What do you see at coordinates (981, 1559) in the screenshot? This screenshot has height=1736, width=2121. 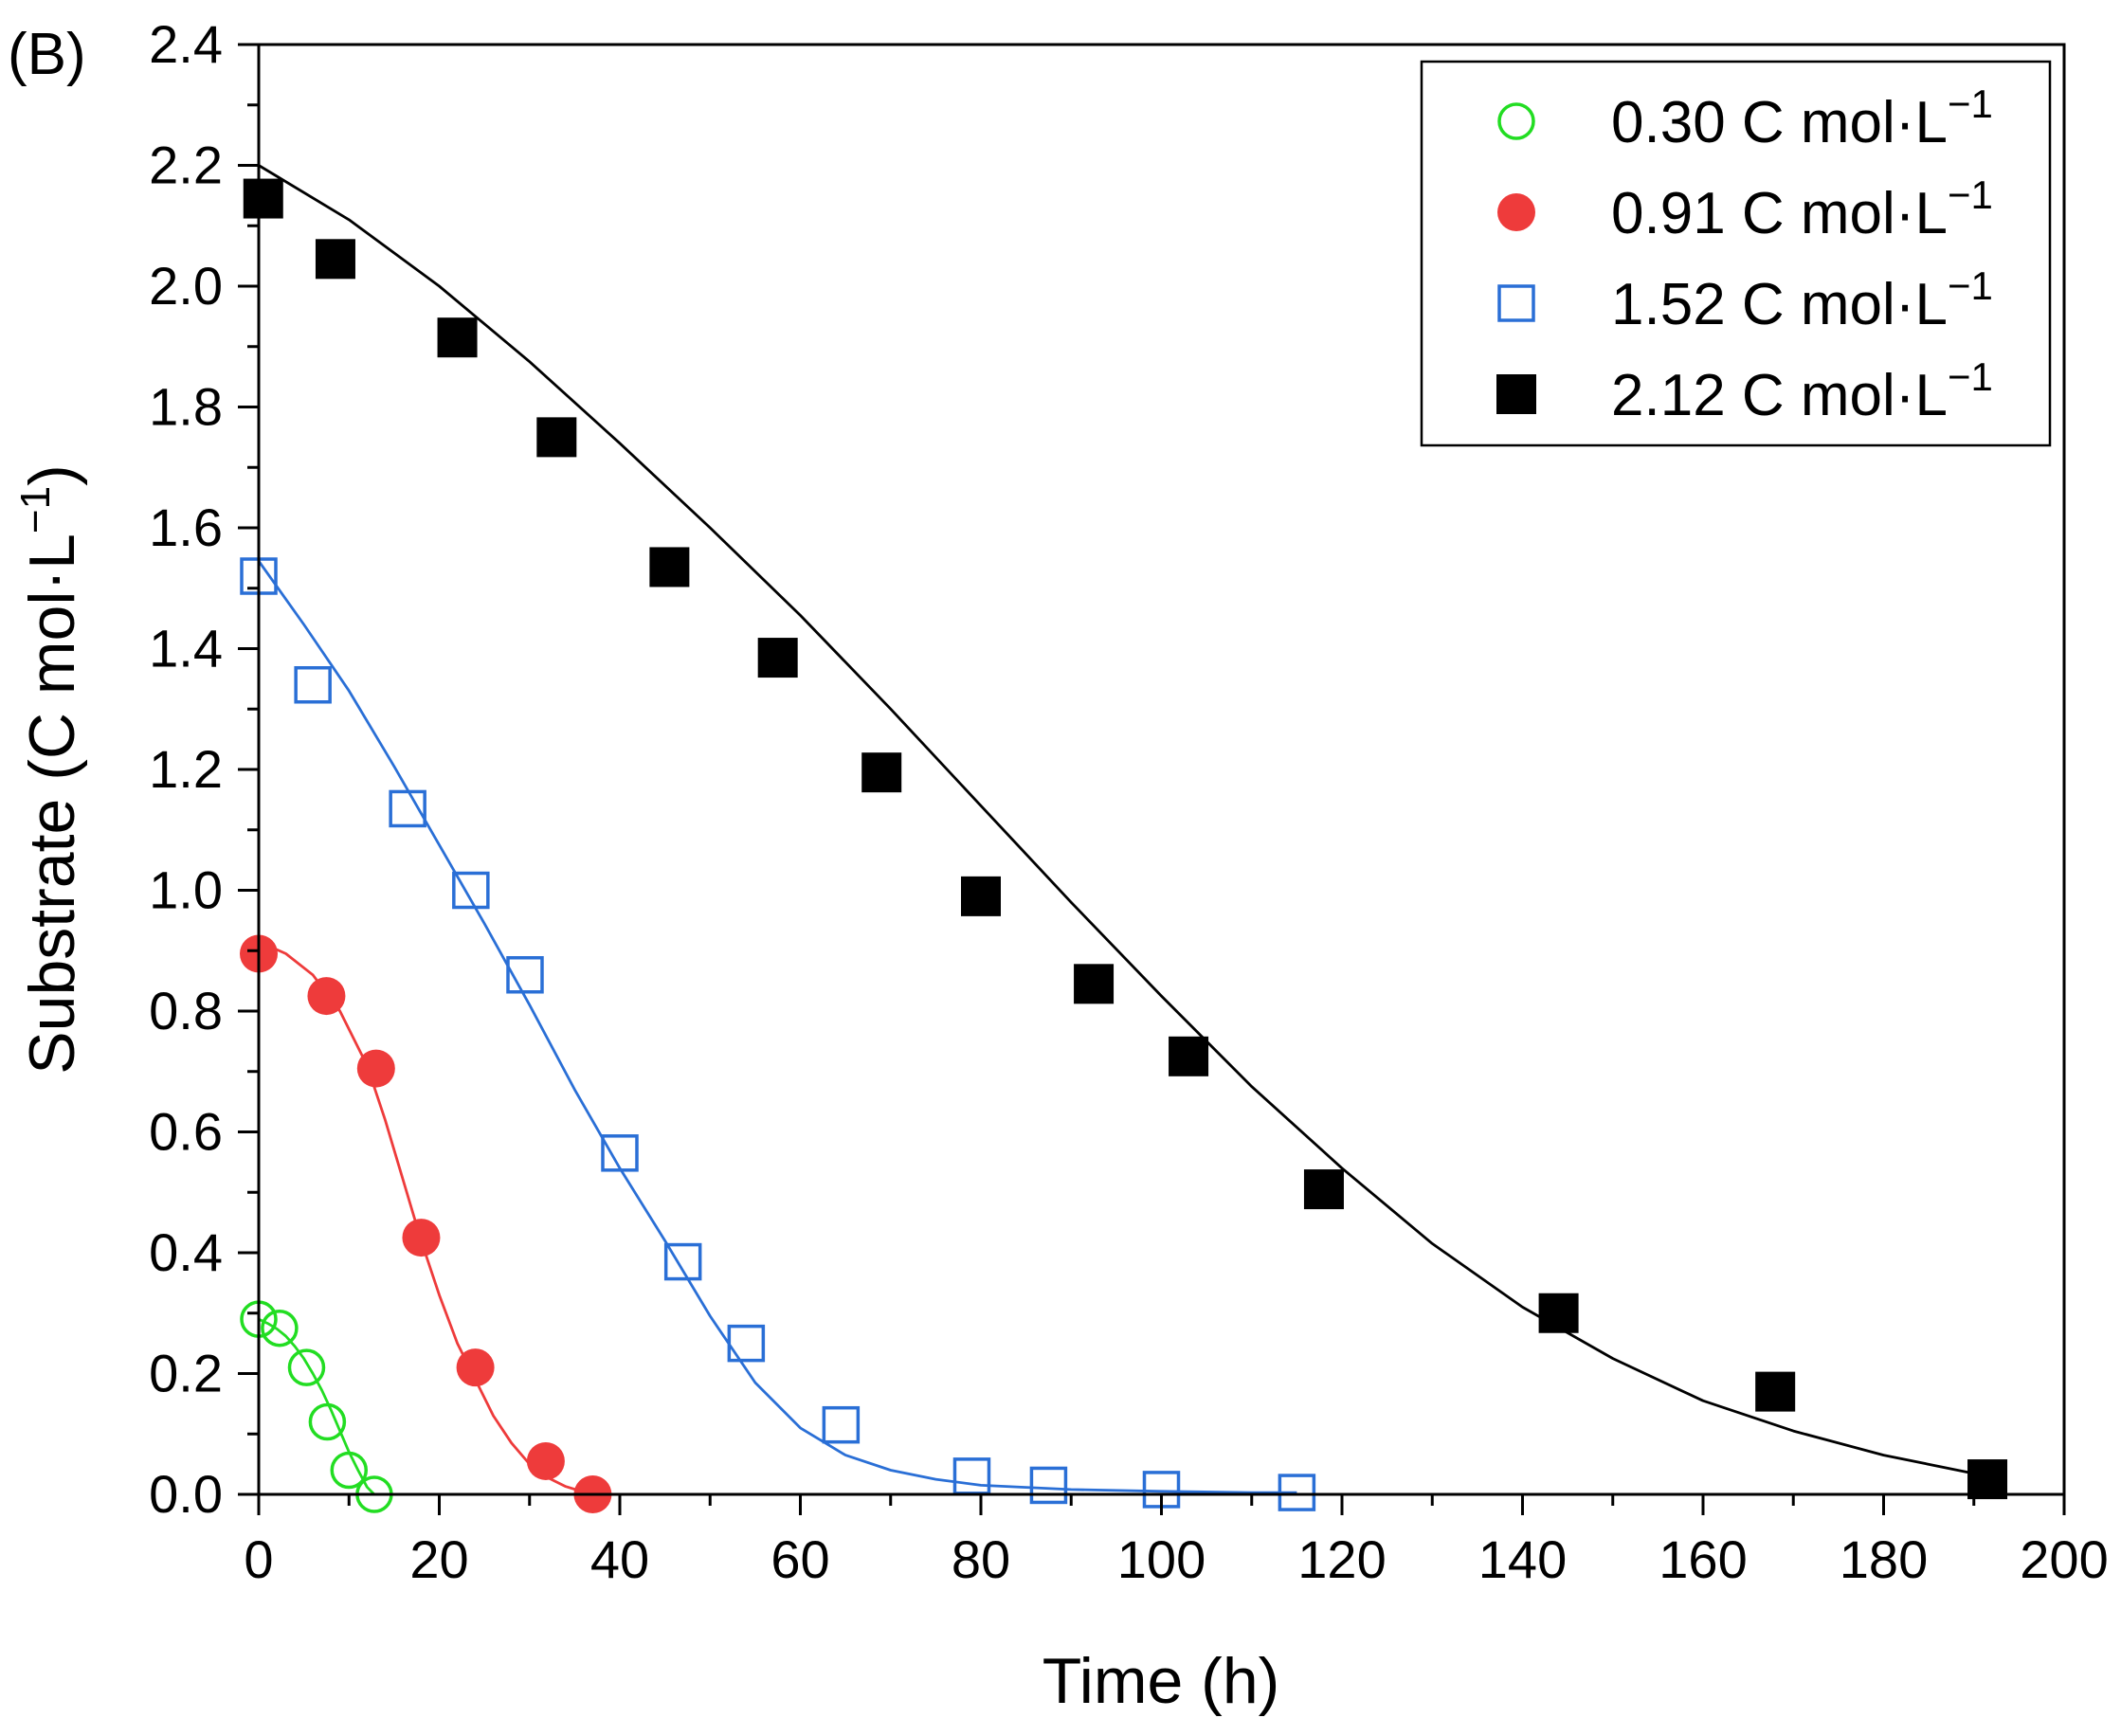 I see `x-tick-label: 80` at bounding box center [981, 1559].